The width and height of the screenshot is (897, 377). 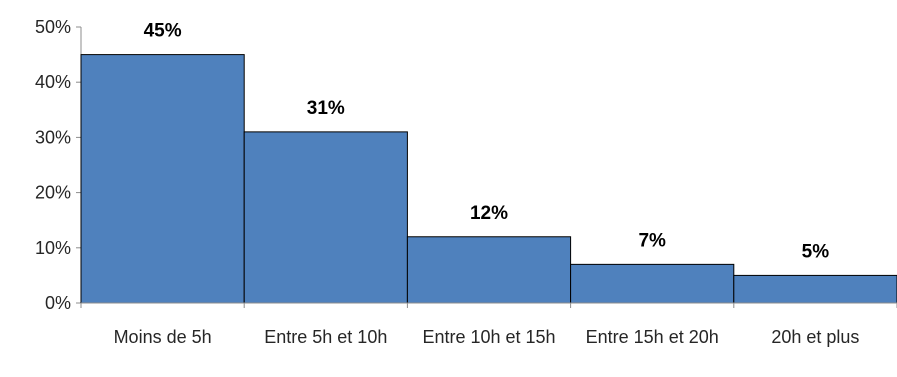 What do you see at coordinates (815, 337) in the screenshot?
I see `x-category-label: 20h et plus` at bounding box center [815, 337].